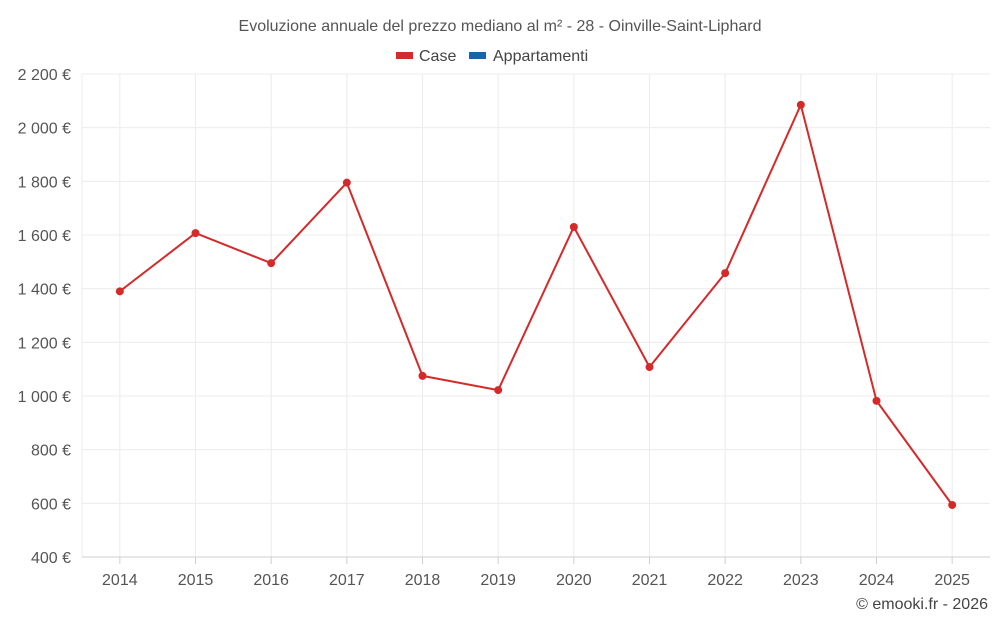 The width and height of the screenshot is (1000, 625). Describe the element at coordinates (498, 580) in the screenshot. I see `x-tick-label: 2019` at that location.